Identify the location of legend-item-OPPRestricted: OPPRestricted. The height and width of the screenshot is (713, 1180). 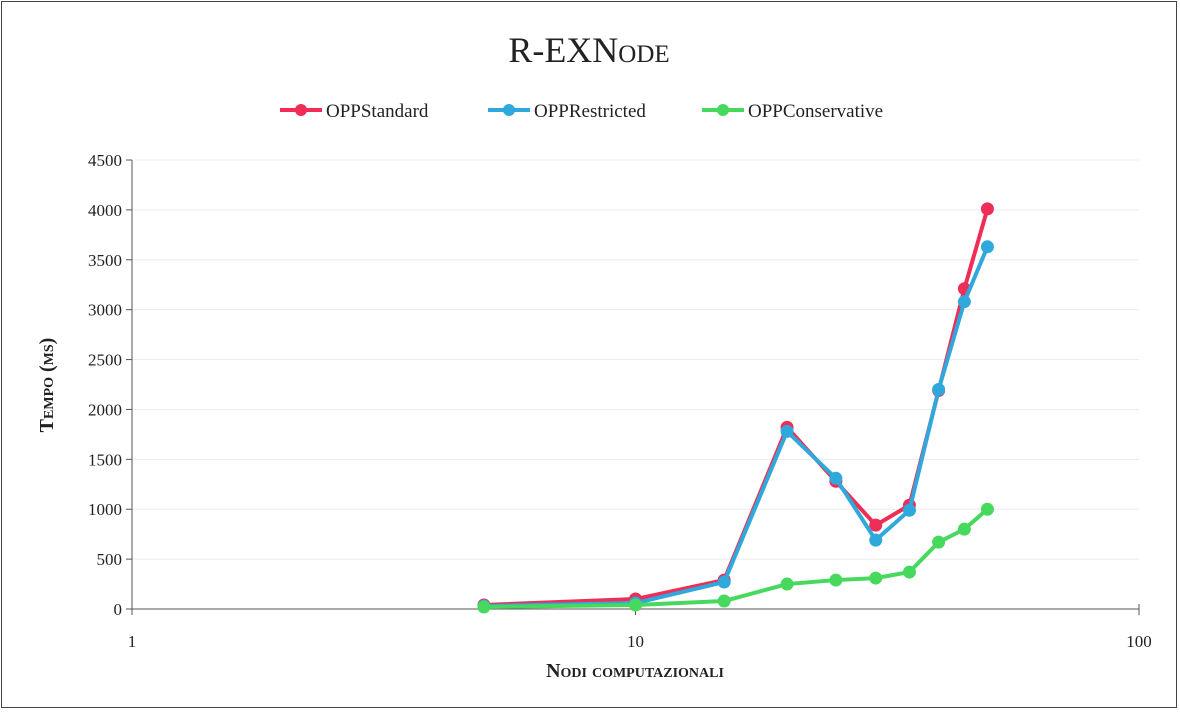
(567, 111).